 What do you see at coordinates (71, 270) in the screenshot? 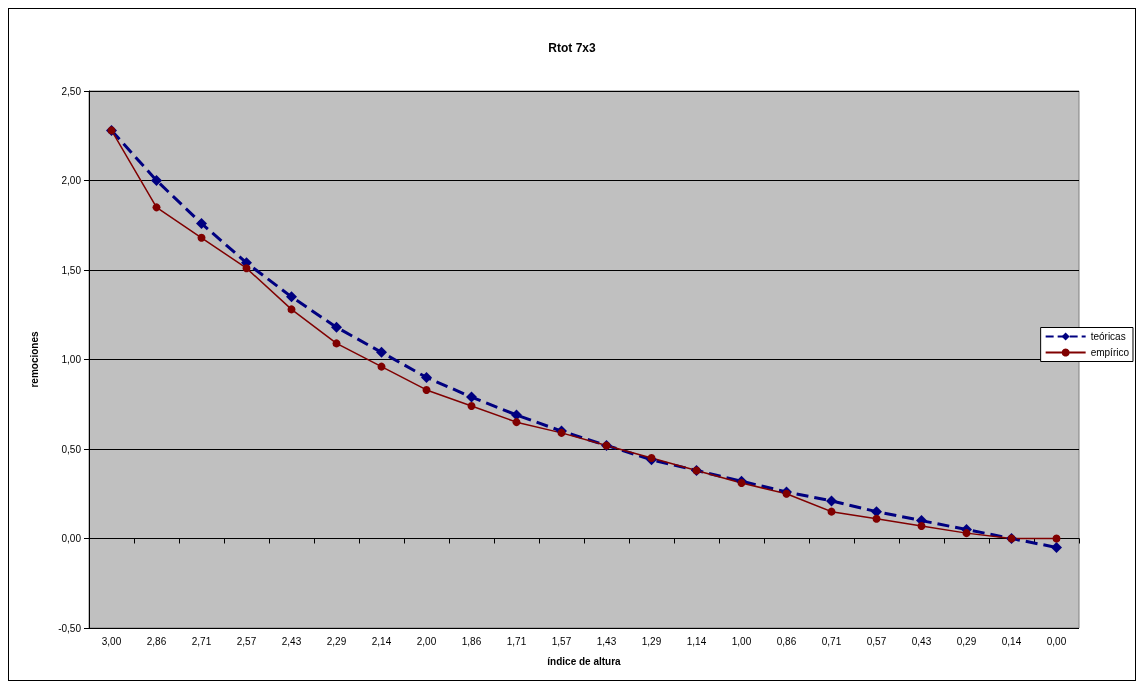
I see `y-tick-label: 1,50` at bounding box center [71, 270].